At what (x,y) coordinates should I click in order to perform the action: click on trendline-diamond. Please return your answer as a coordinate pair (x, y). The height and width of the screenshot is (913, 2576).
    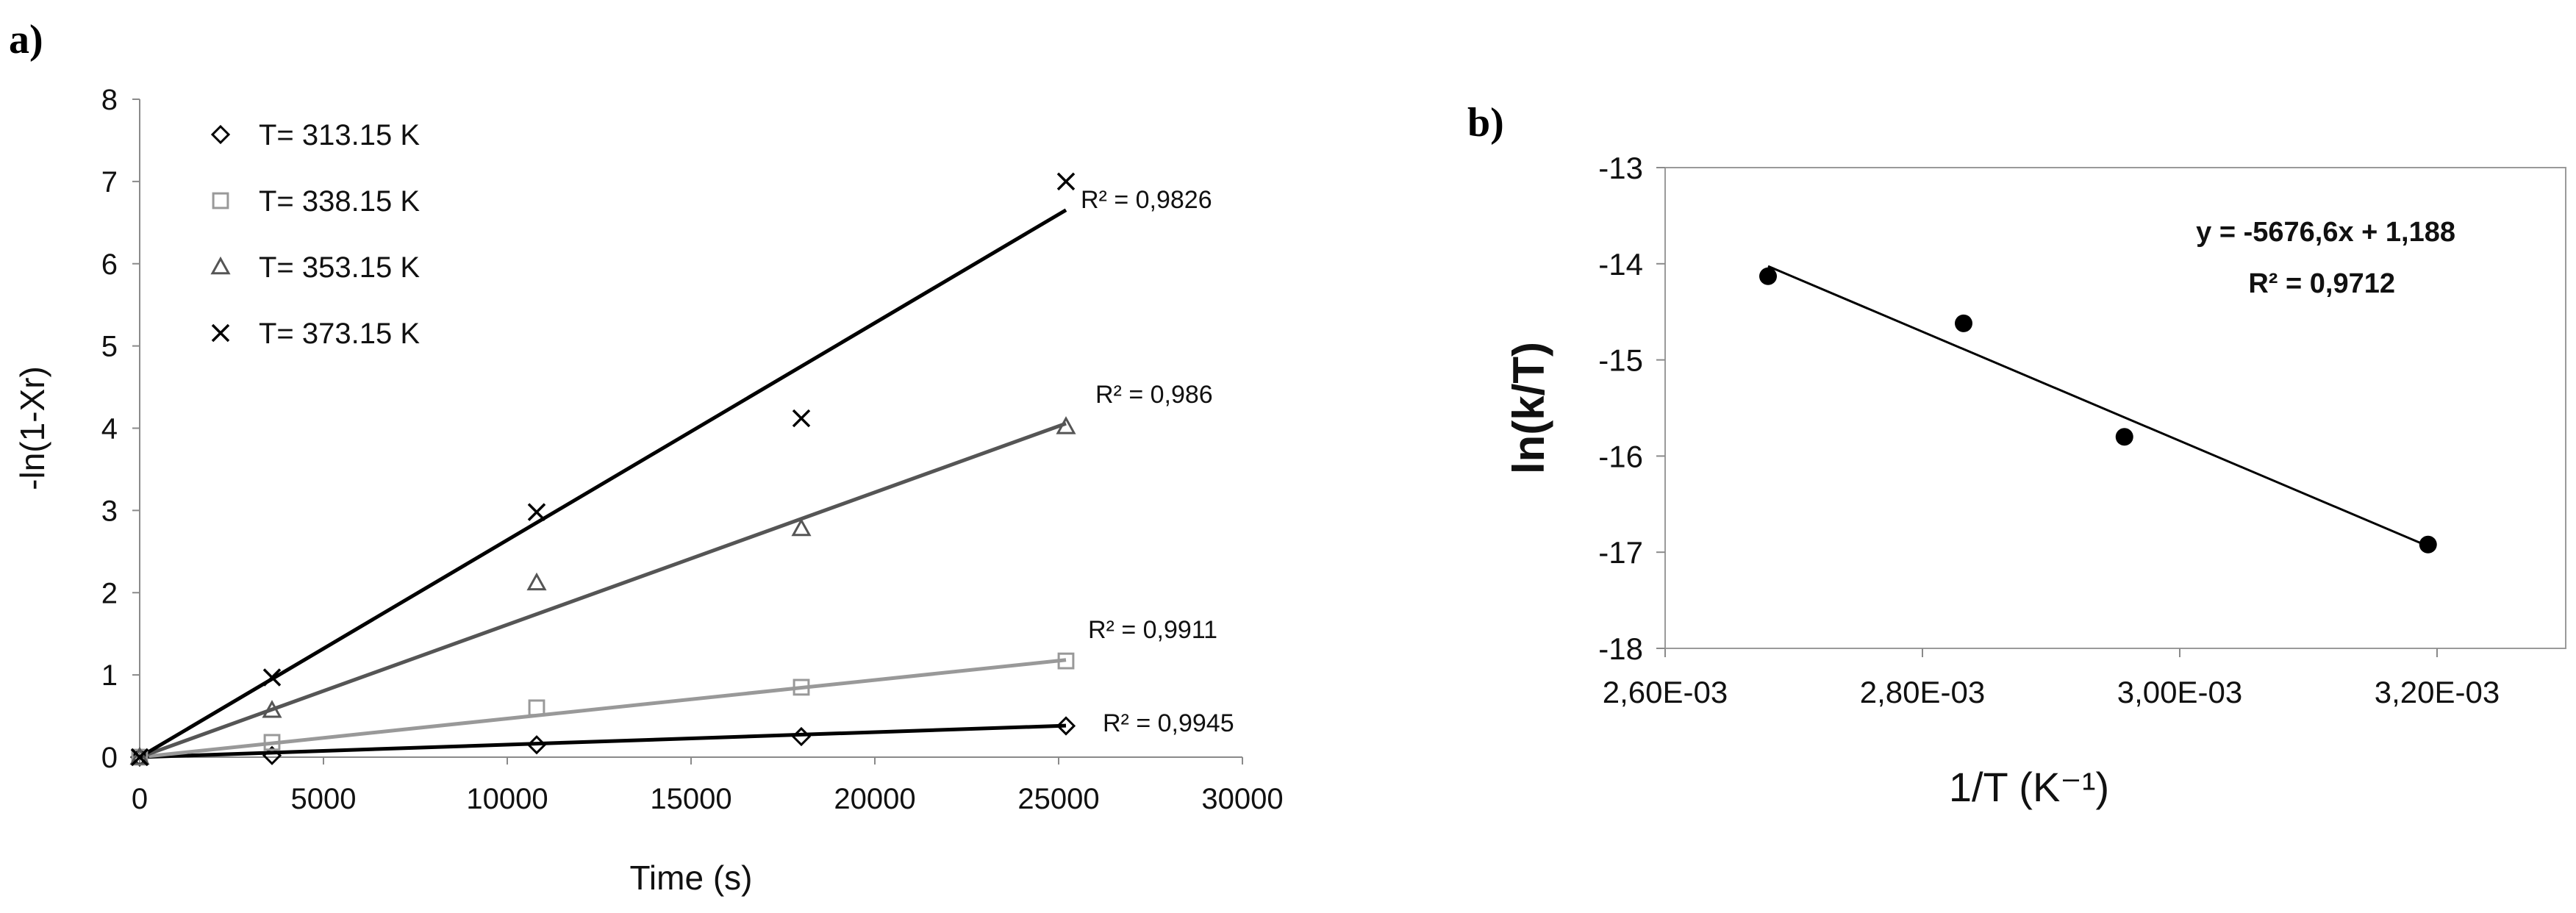
    Looking at the image, I should click on (603, 741).